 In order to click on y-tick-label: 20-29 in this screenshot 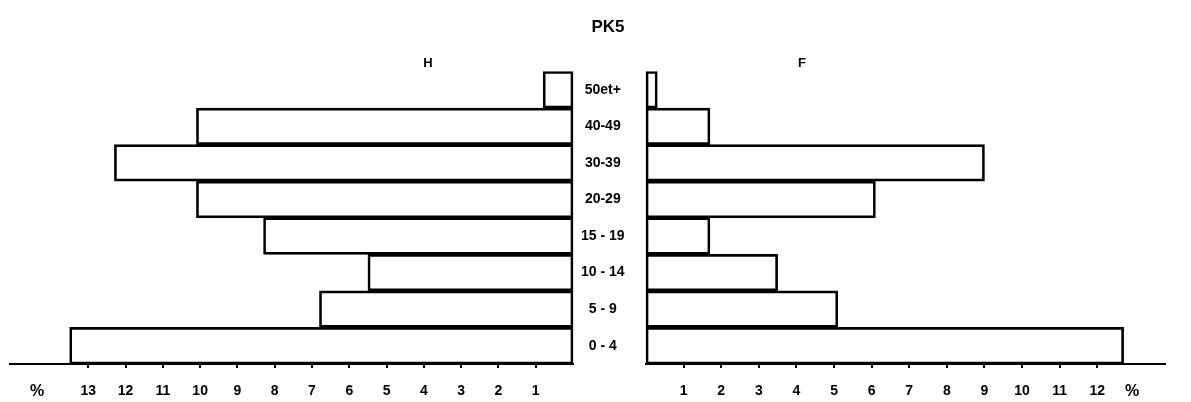, I will do `click(602, 198)`.